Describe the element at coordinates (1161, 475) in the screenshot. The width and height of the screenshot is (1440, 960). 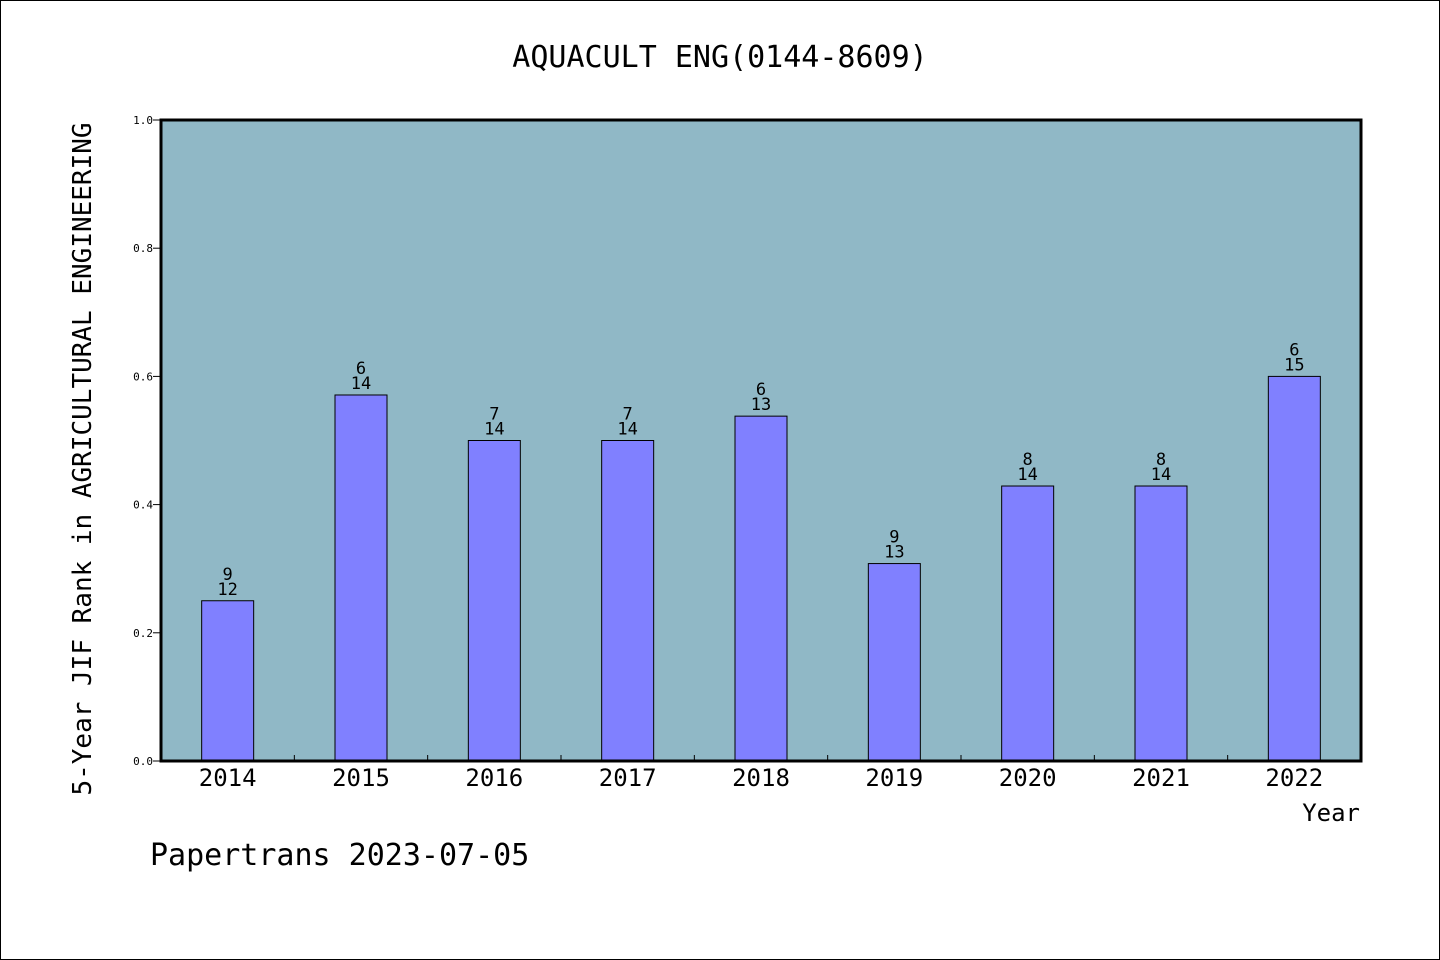
I see `total-label-2021: 14` at that location.